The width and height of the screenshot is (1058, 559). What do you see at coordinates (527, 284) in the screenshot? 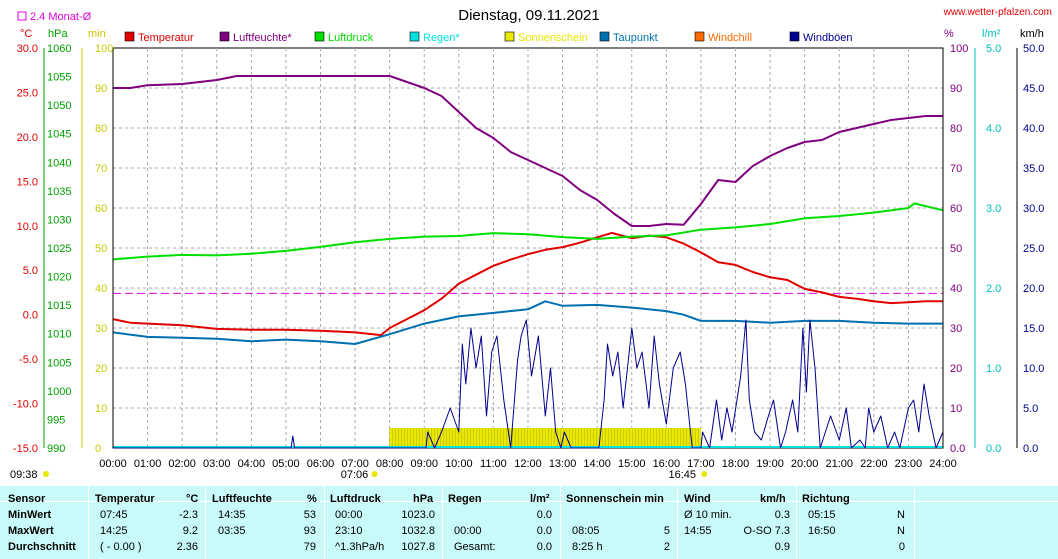
I see `series-temperatur` at bounding box center [527, 284].